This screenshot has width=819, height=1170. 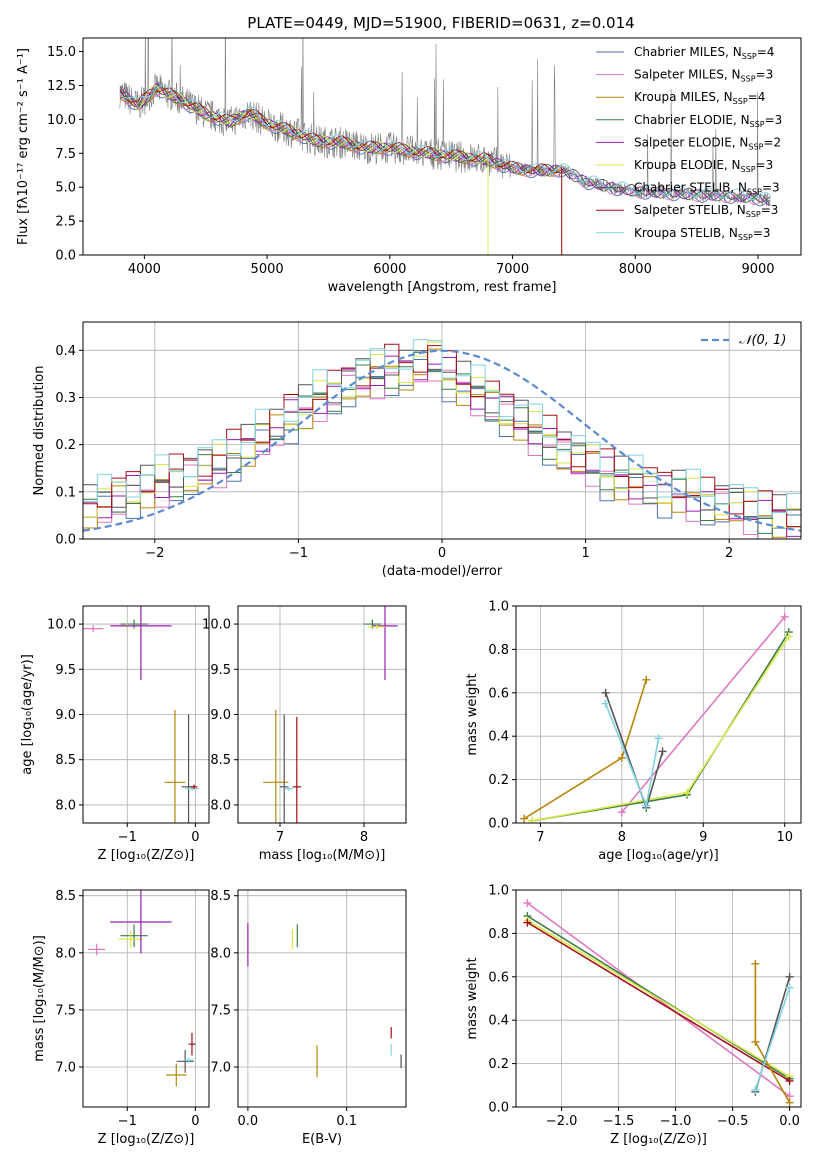 What do you see at coordinates (562, 1121) in the screenshot?
I see `x-tick-label: −2.0` at bounding box center [562, 1121].